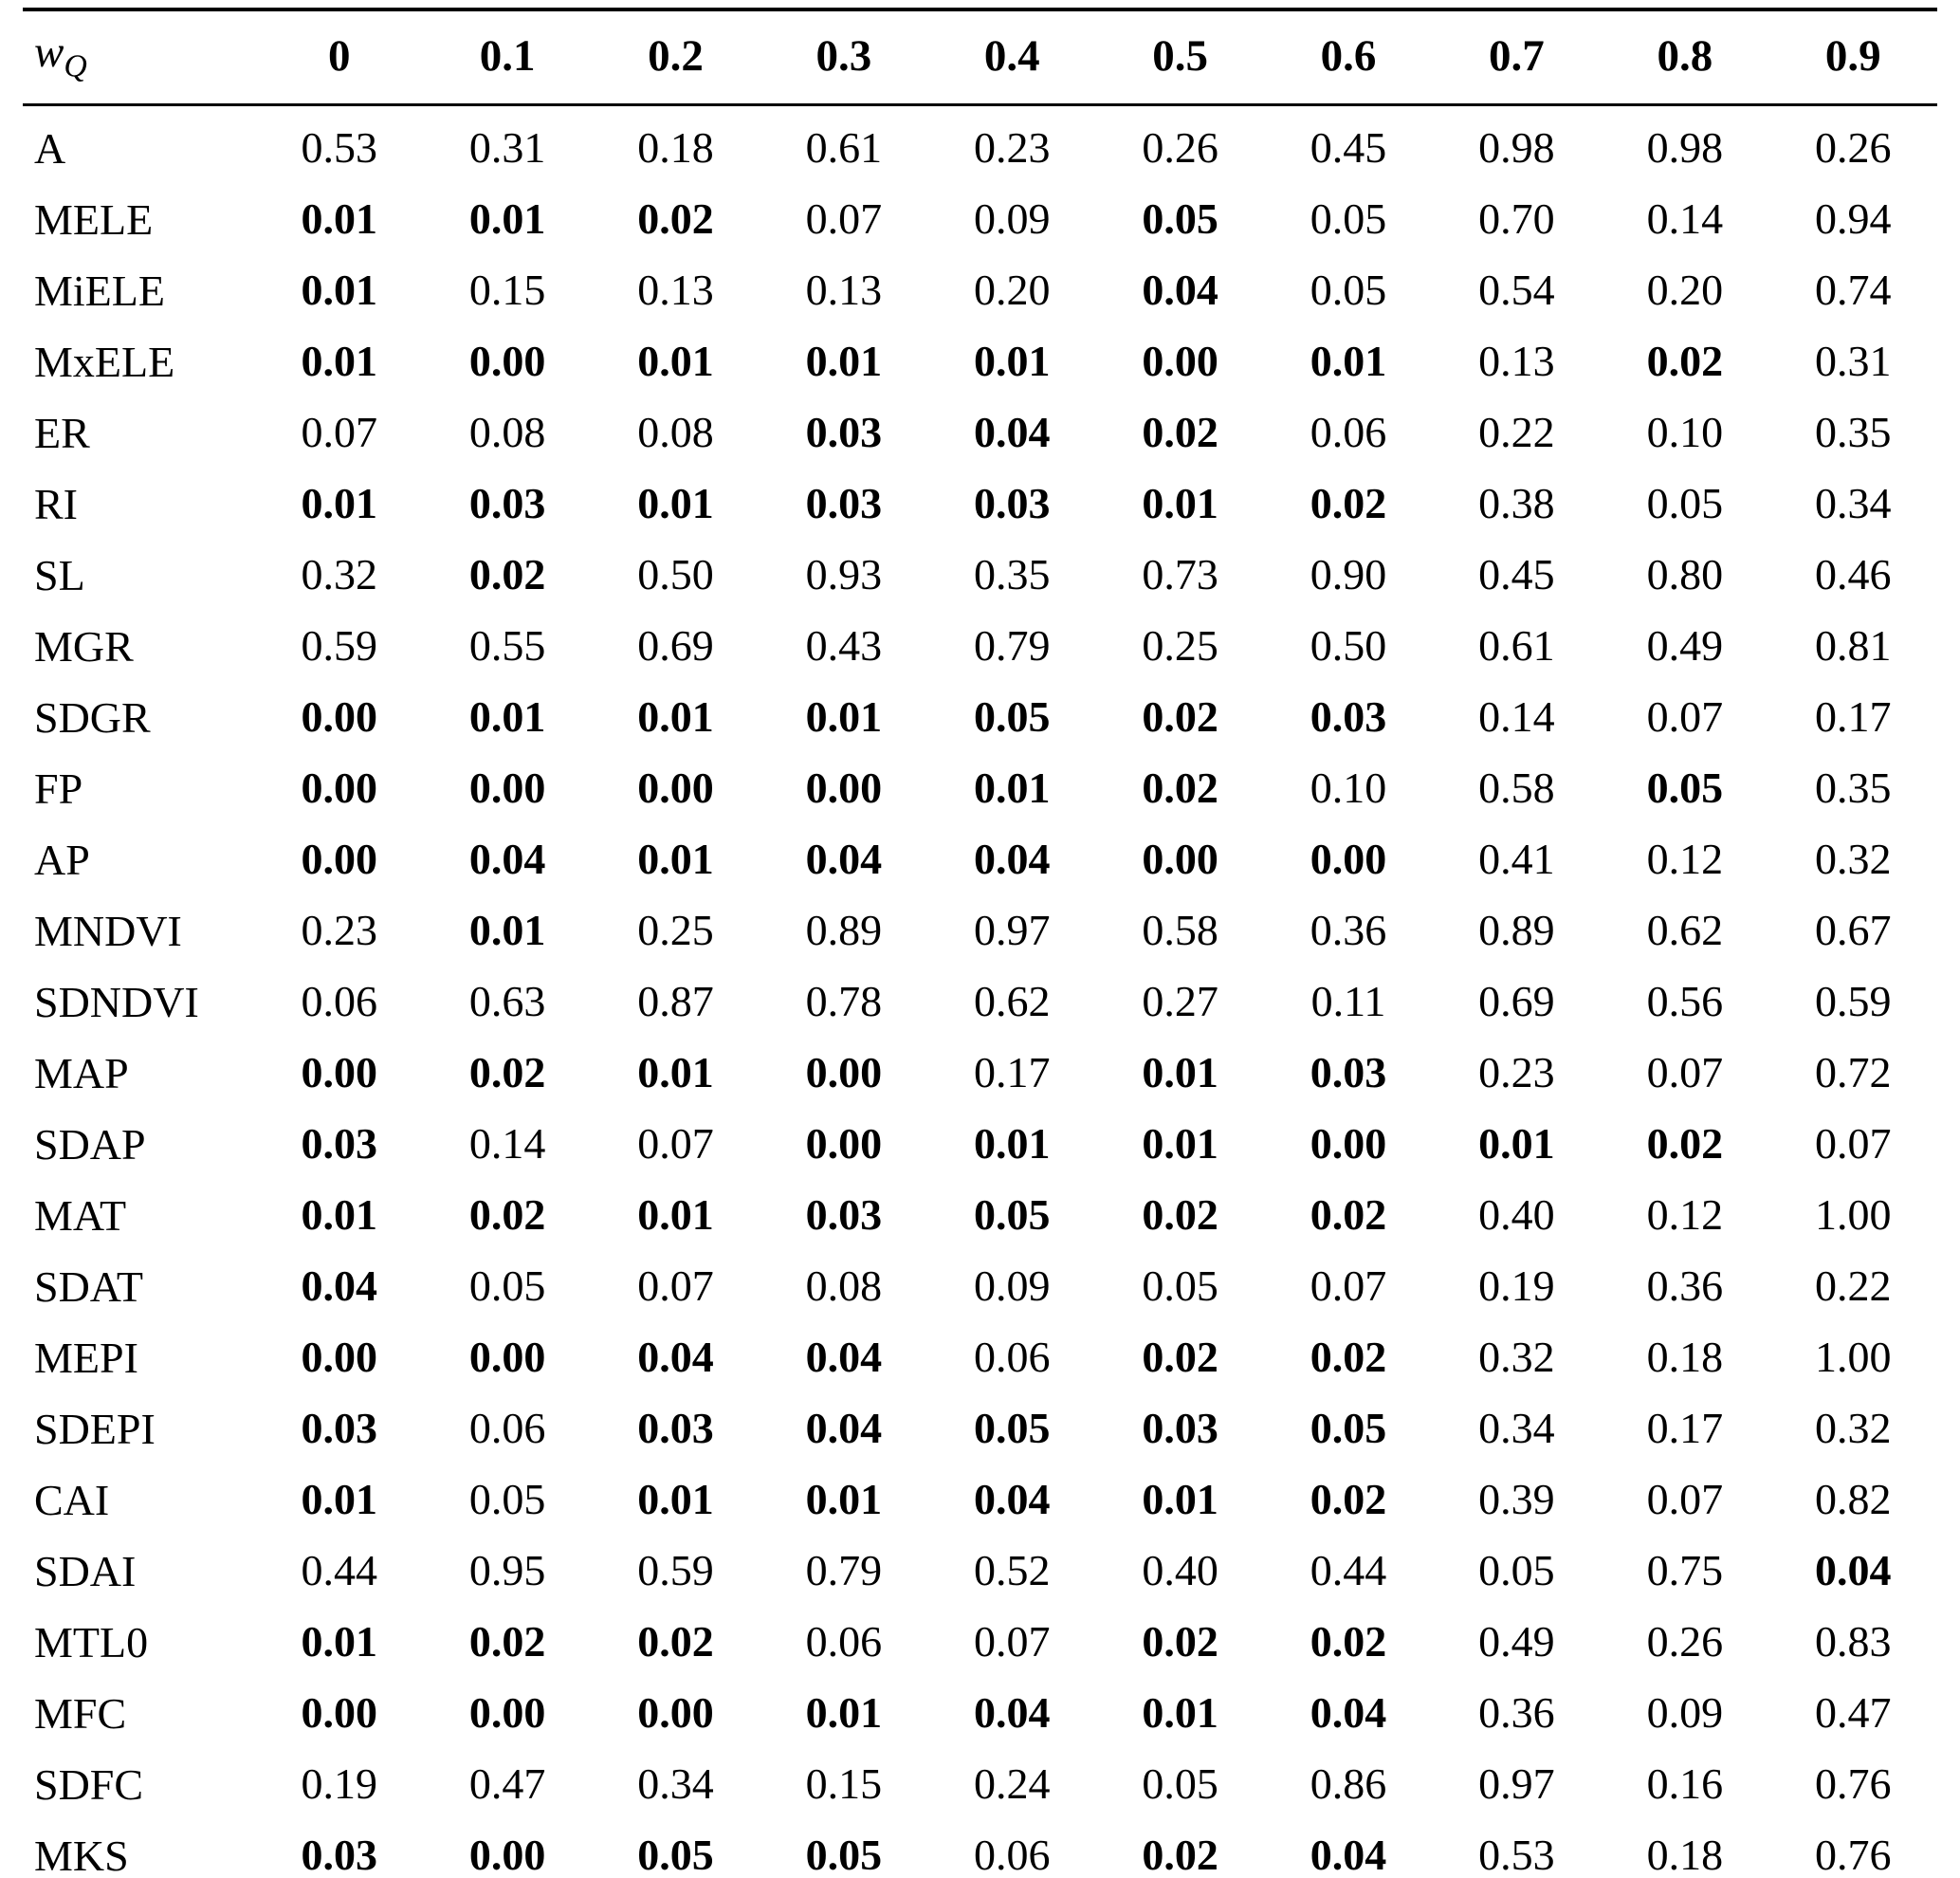 The height and width of the screenshot is (1878, 1960). Describe the element at coordinates (1180, 219) in the screenshot. I see `cell-MELE-0.5: 0.05` at that location.